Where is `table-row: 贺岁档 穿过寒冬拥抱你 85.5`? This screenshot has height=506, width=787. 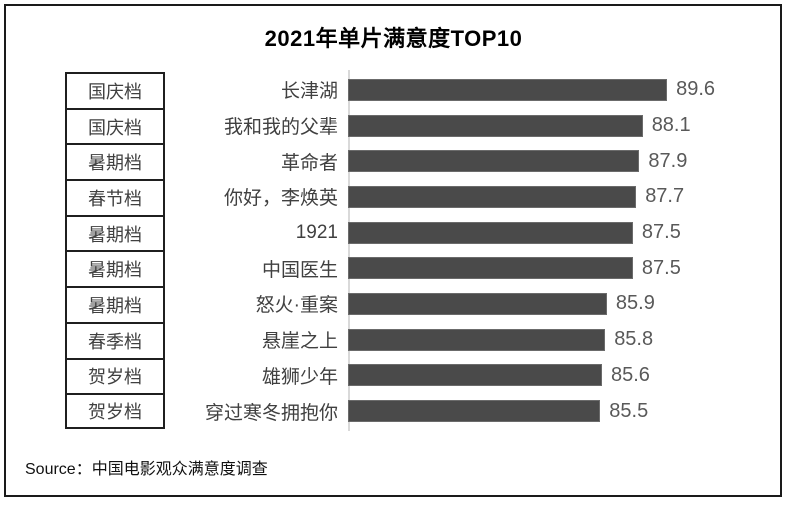
table-row: 贺岁档 穿过寒冬拥抱你 85.5 is located at coordinates (415, 411).